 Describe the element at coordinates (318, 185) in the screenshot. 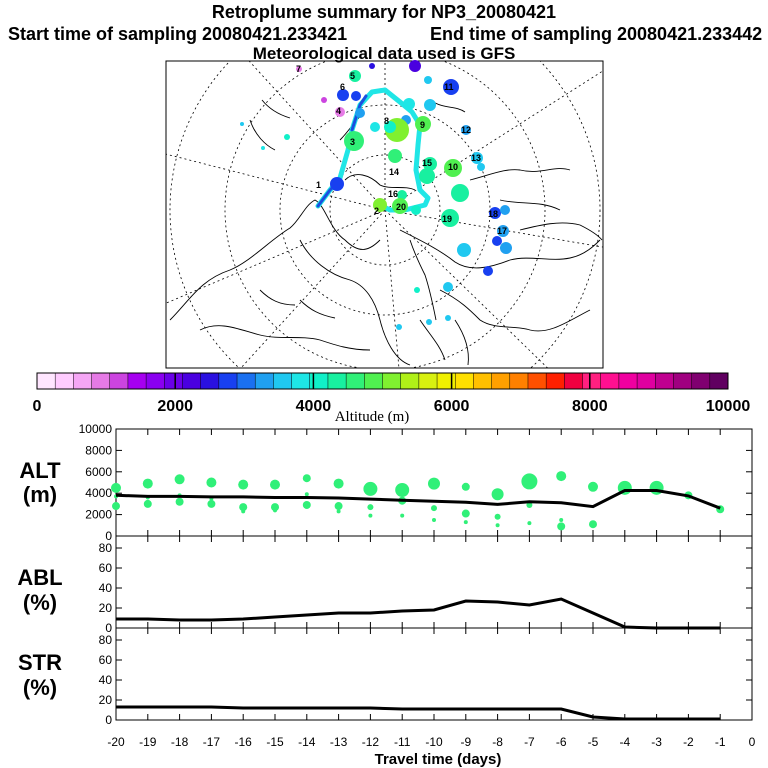

I see `map-day-1: 1` at that location.